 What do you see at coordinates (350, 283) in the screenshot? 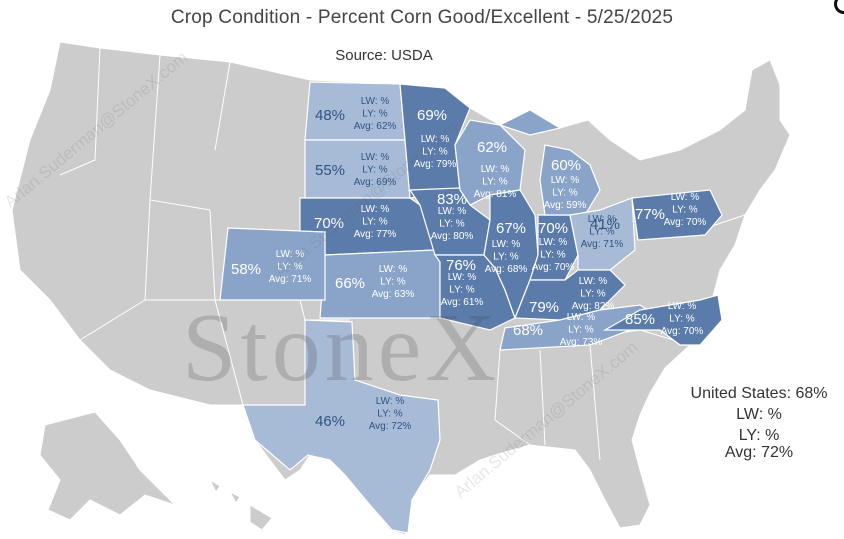
I see `state-pct-ks: 66%` at bounding box center [350, 283].